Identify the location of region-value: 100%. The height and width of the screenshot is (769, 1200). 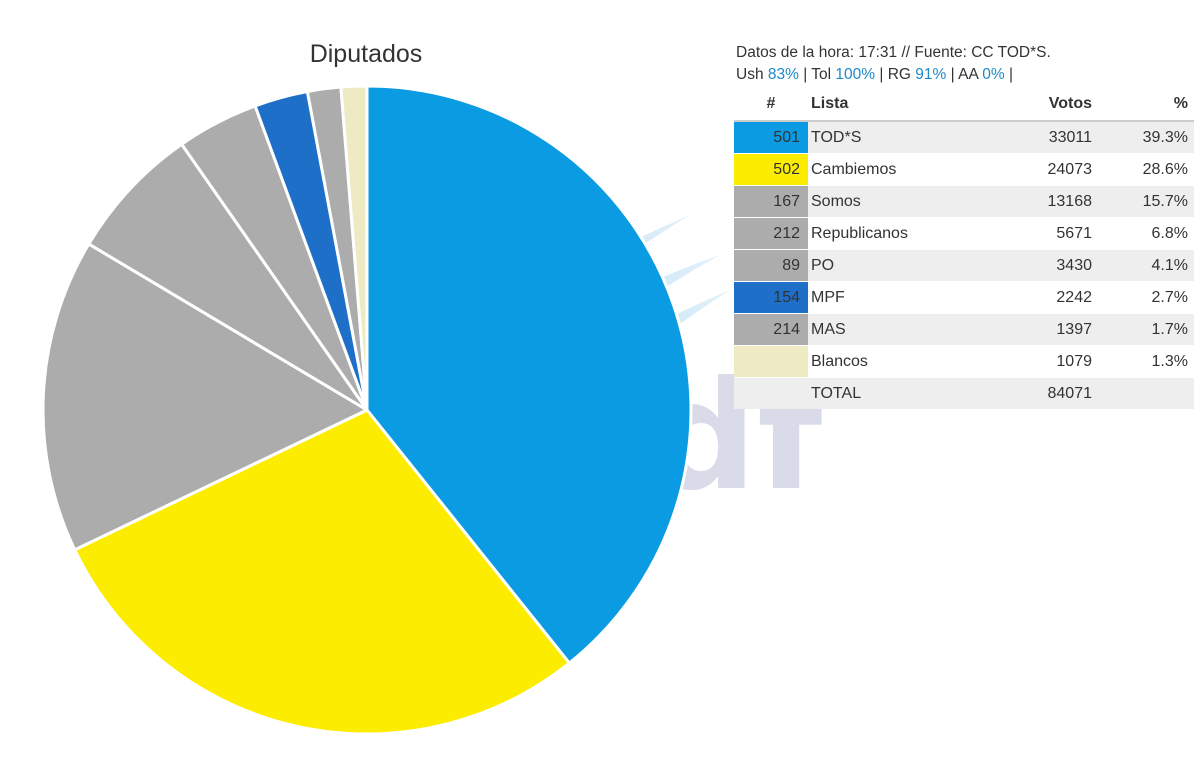
(855, 74).